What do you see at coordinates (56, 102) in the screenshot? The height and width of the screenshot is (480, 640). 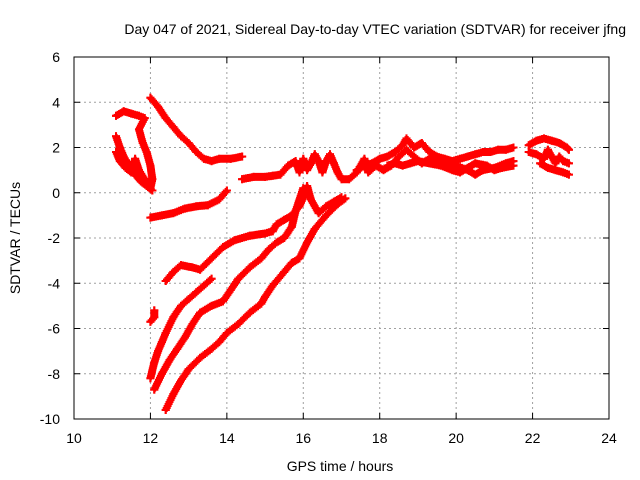 I see `y-tick-label: 4` at bounding box center [56, 102].